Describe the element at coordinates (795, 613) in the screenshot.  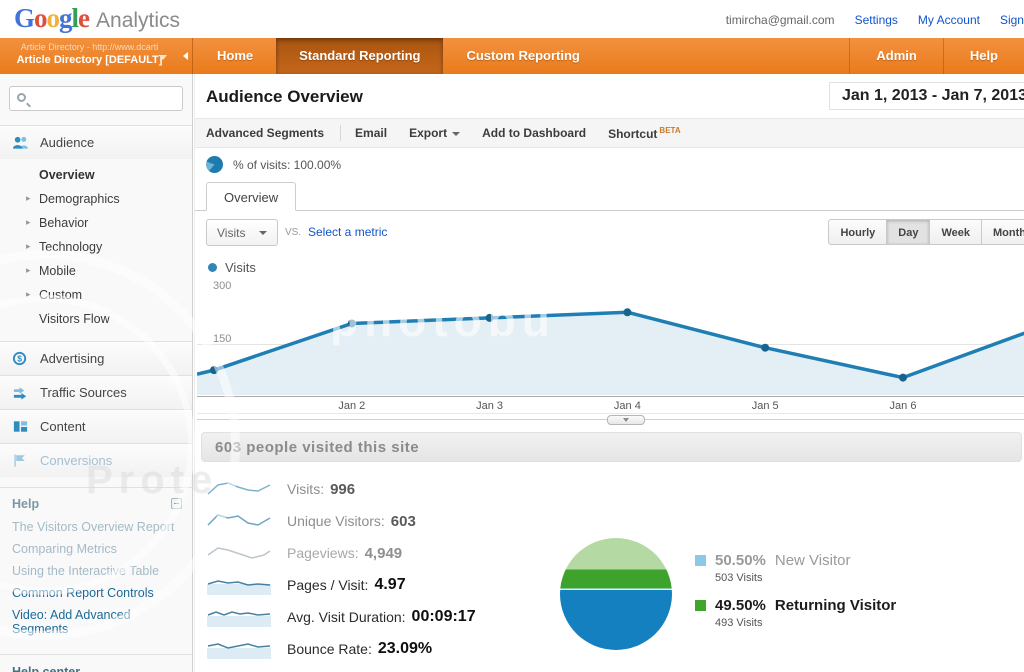
I see `legend-returning-visitor: 49.50% Returning Visitor 493 Visits` at that location.